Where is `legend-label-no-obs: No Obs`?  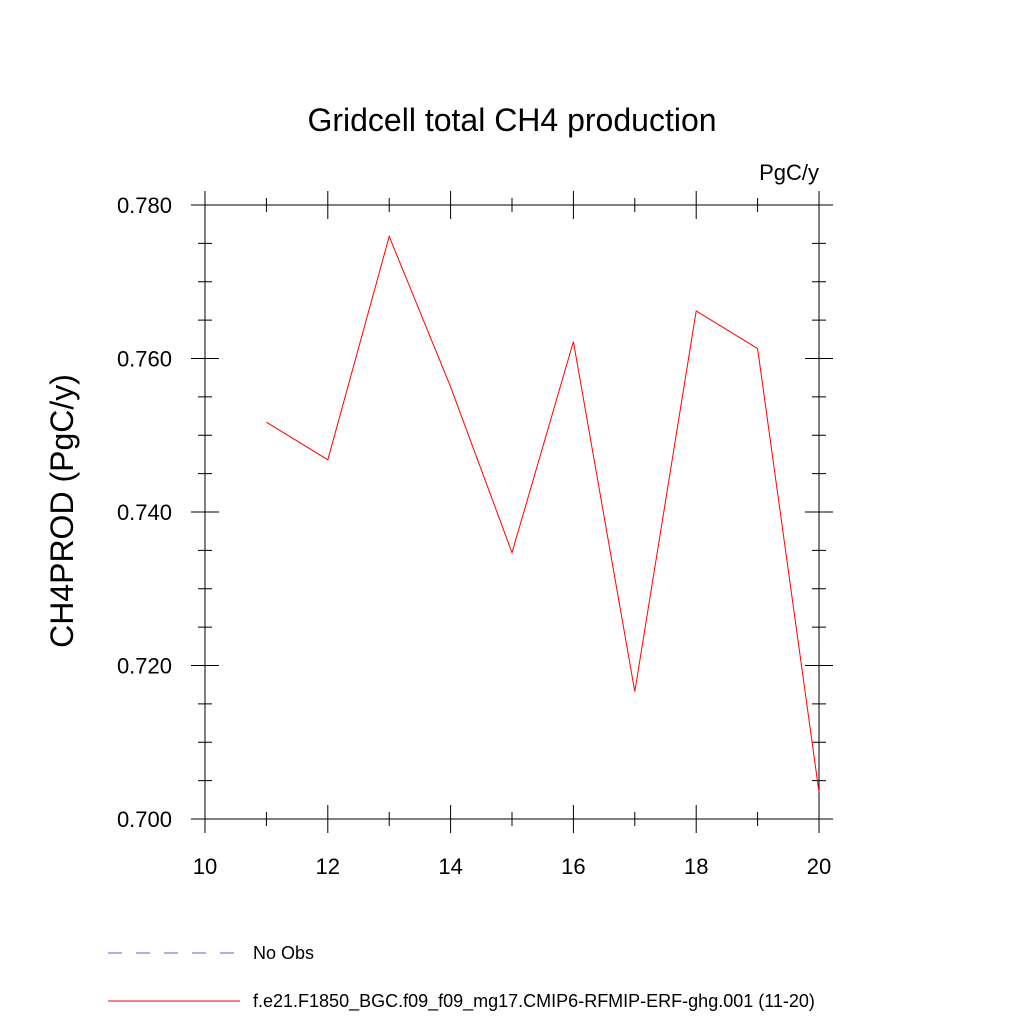
legend-label-no-obs: No Obs is located at coordinates (283, 953).